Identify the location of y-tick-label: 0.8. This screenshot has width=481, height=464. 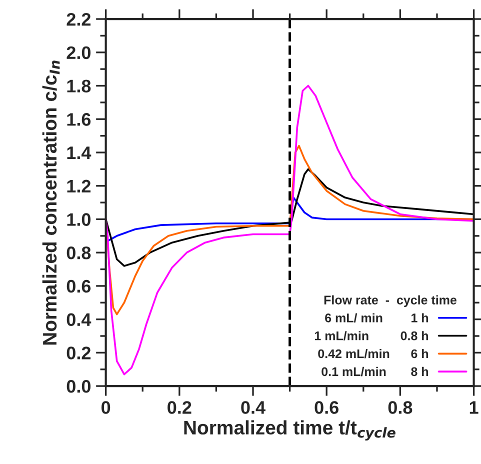
(78, 253).